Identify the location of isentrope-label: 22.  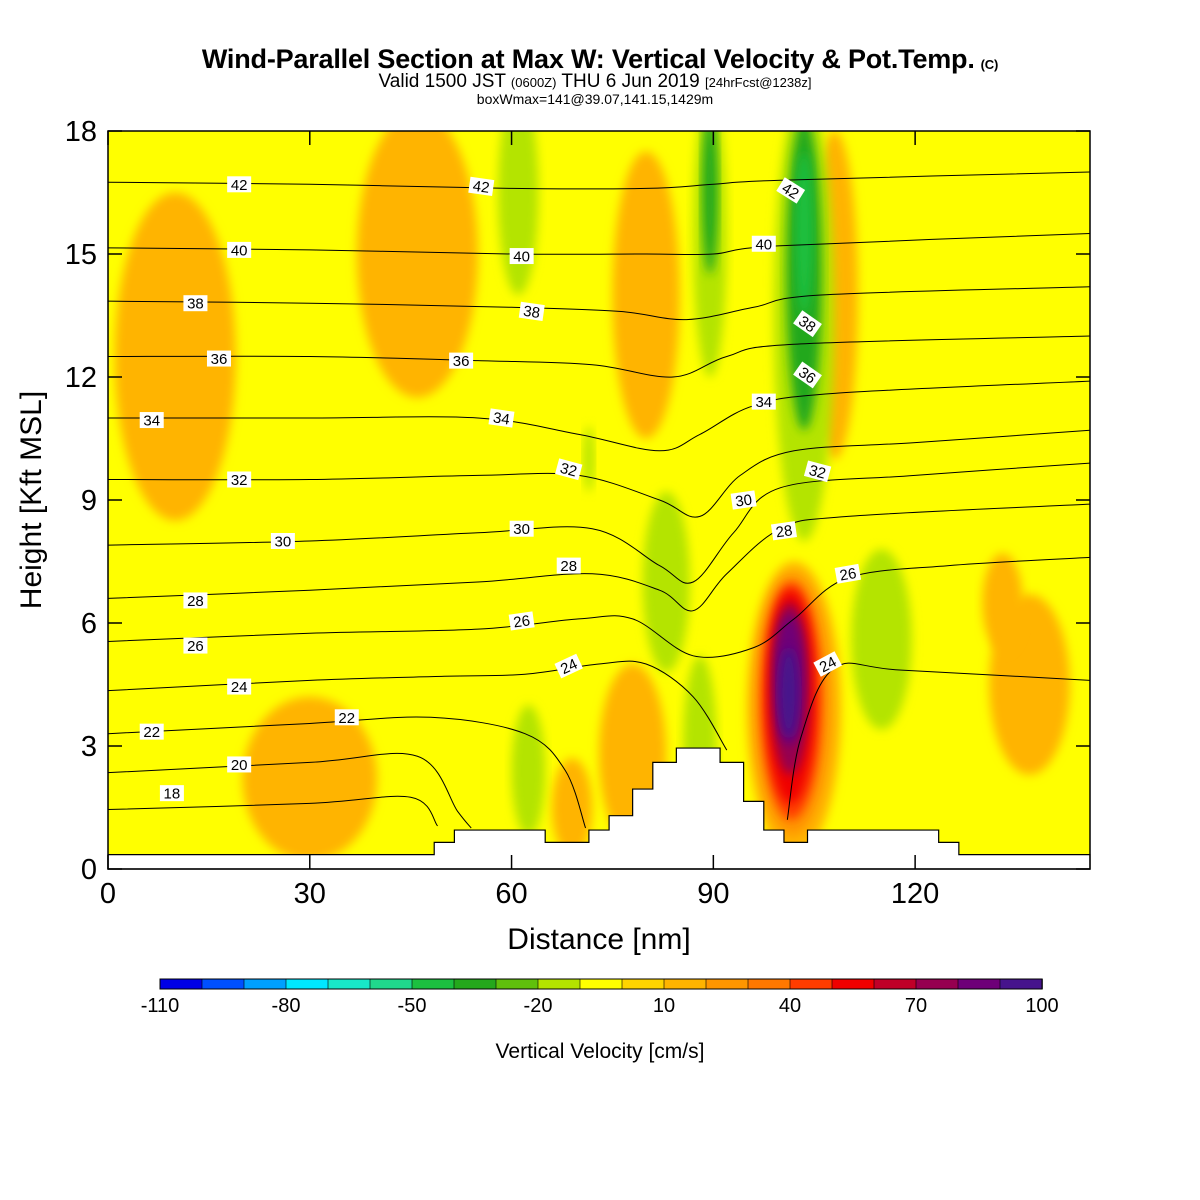
(346, 718).